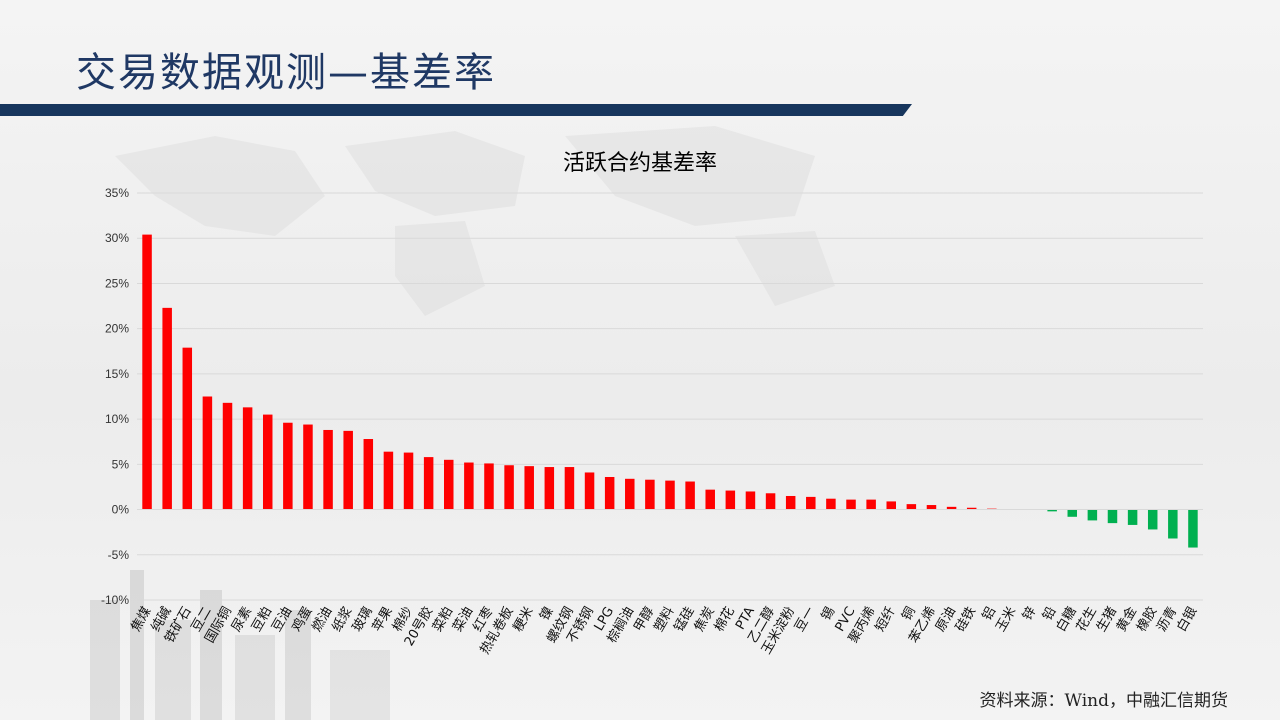  Describe the element at coordinates (121, 464) in the screenshot. I see `y-tick-label: 5%` at that location.